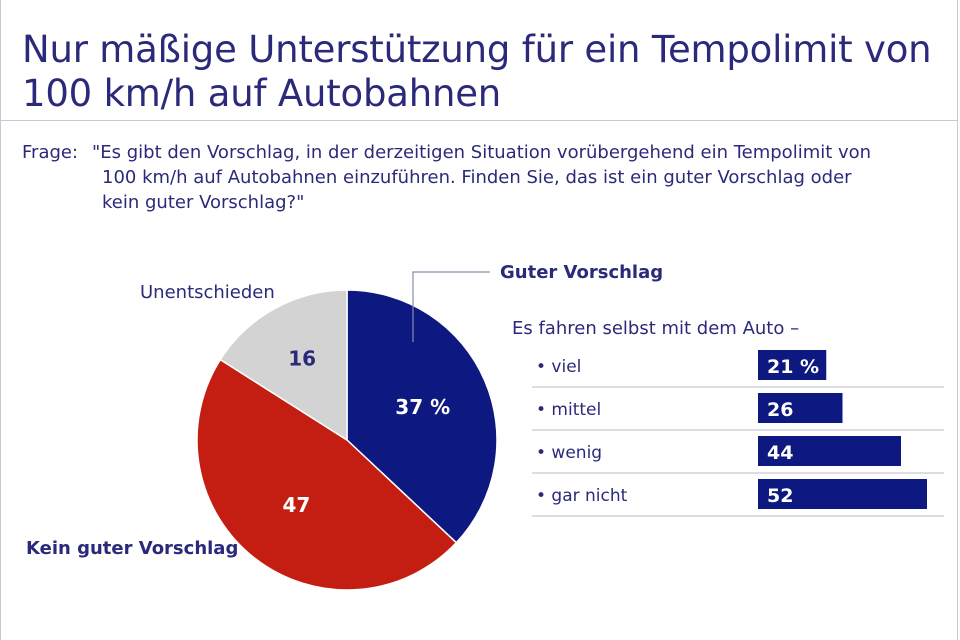  Describe the element at coordinates (582, 496) in the screenshot. I see `bar-category-label: • gar nicht` at that location.